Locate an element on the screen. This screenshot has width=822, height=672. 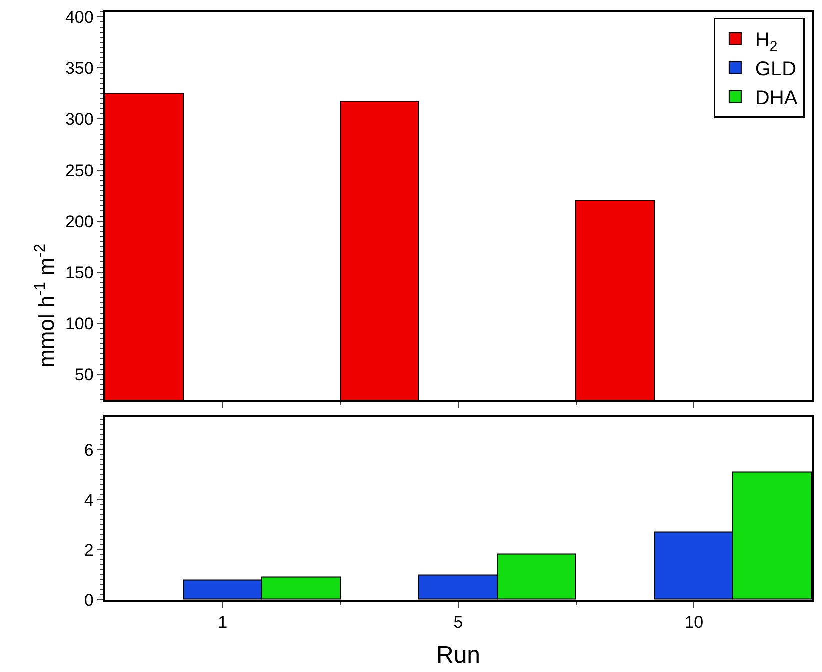
legend-label: GLD is located at coordinates (776, 69).